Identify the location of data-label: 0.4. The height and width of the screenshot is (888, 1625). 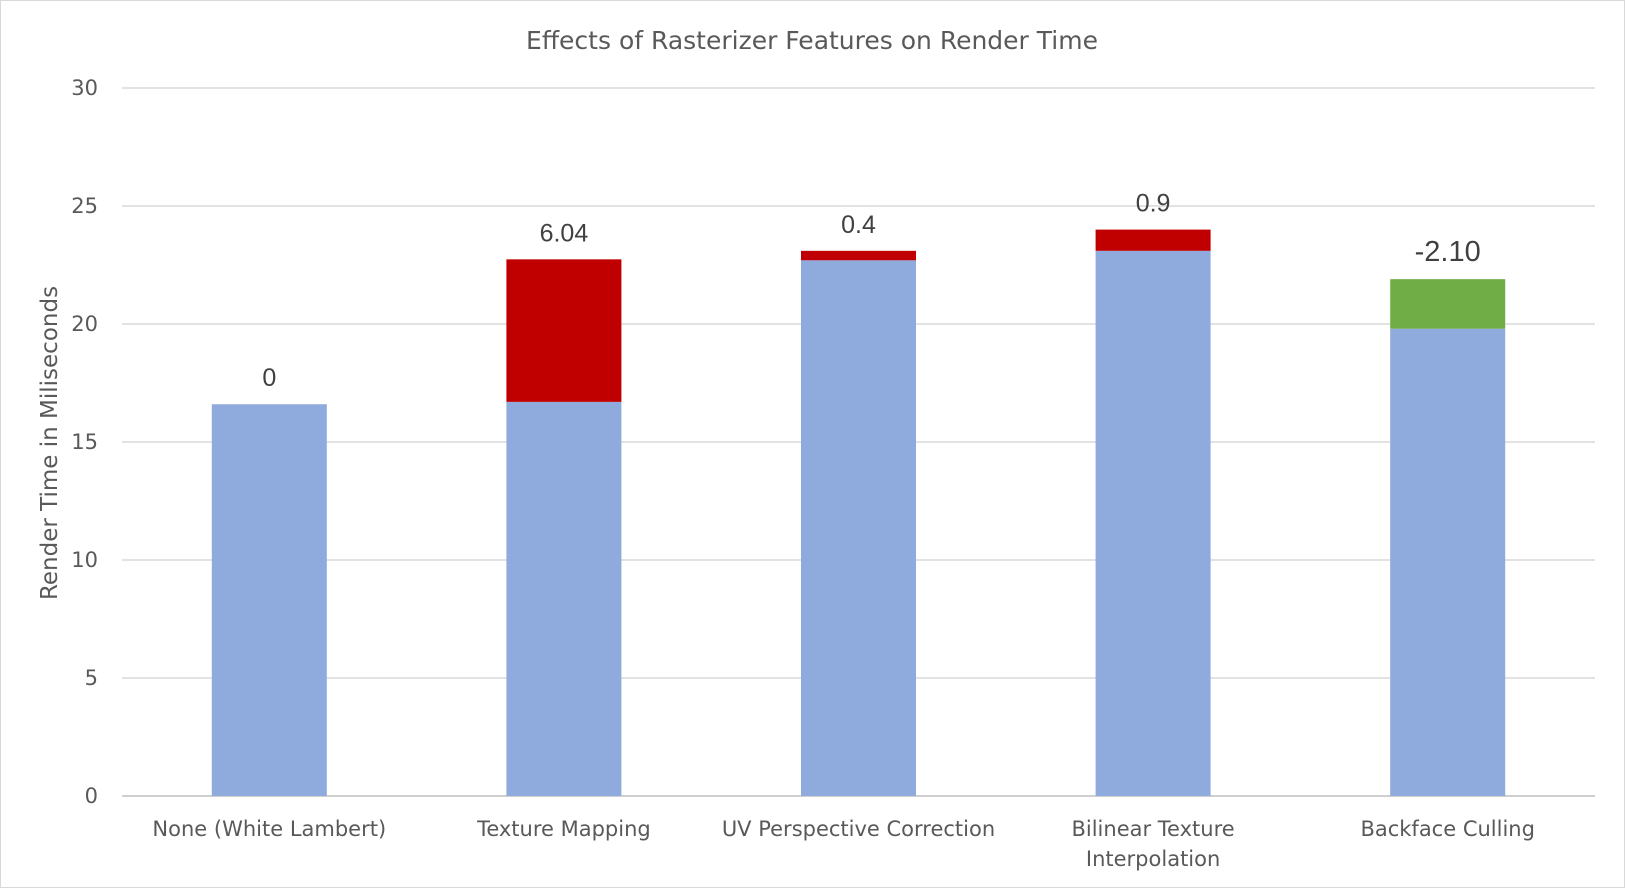
(858, 225).